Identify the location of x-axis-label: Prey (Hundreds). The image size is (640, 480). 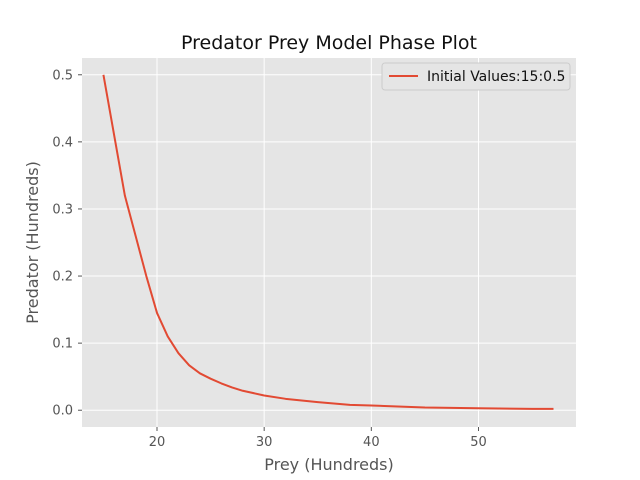
(329, 464).